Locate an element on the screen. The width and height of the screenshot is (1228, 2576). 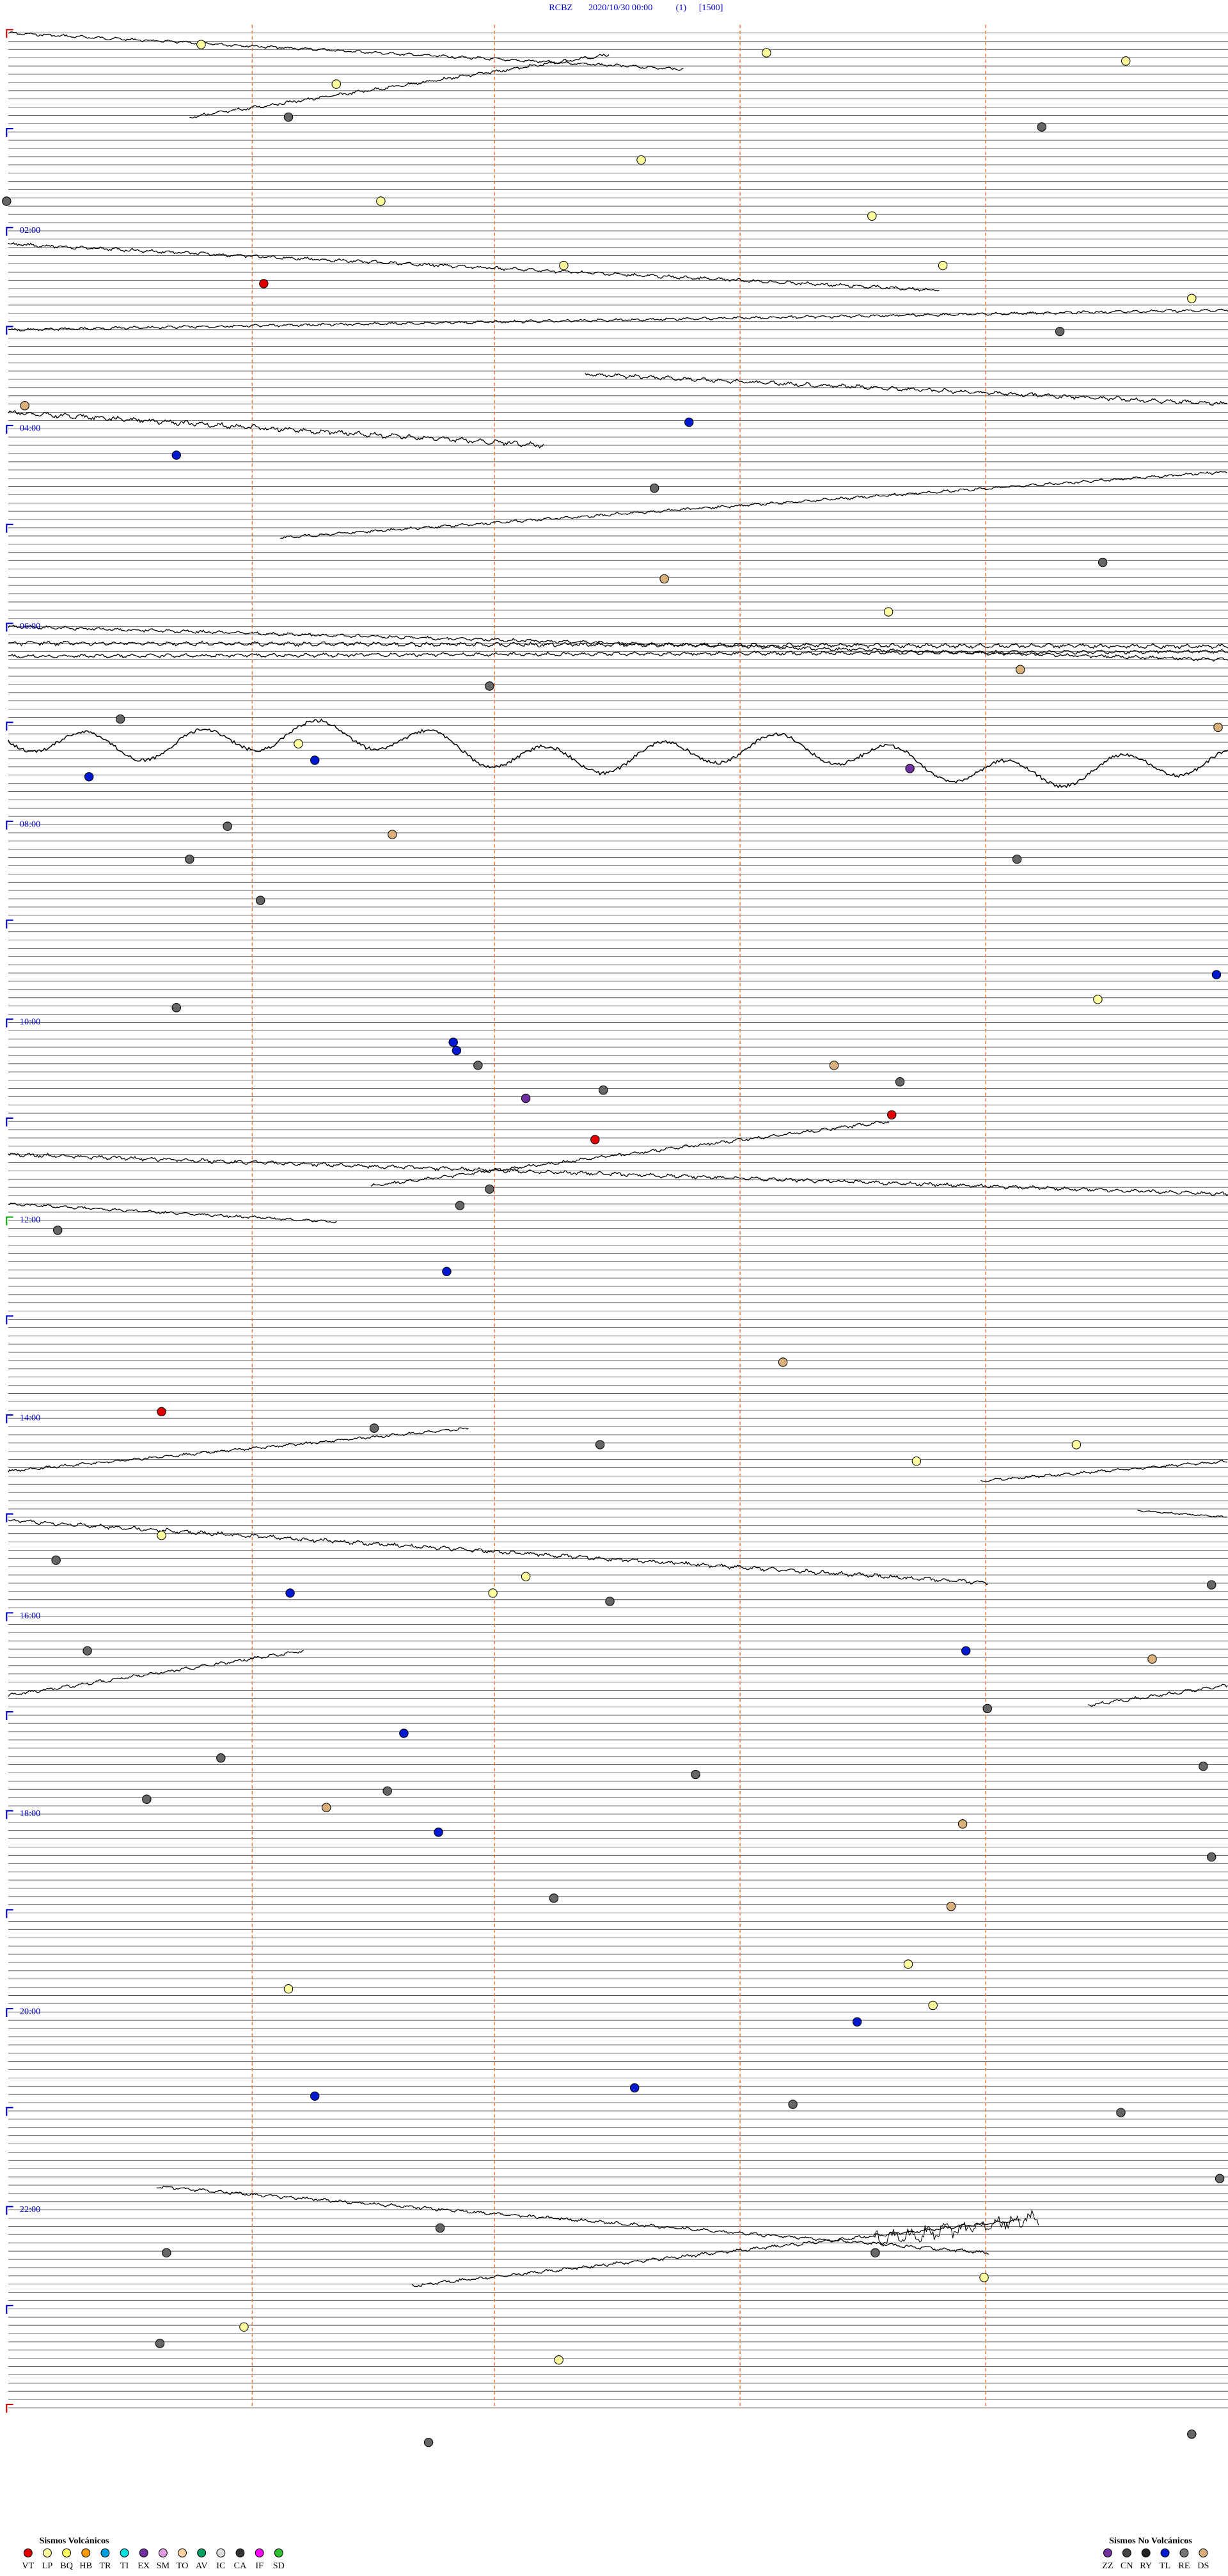
legend-label: RY is located at coordinates (1146, 2566).